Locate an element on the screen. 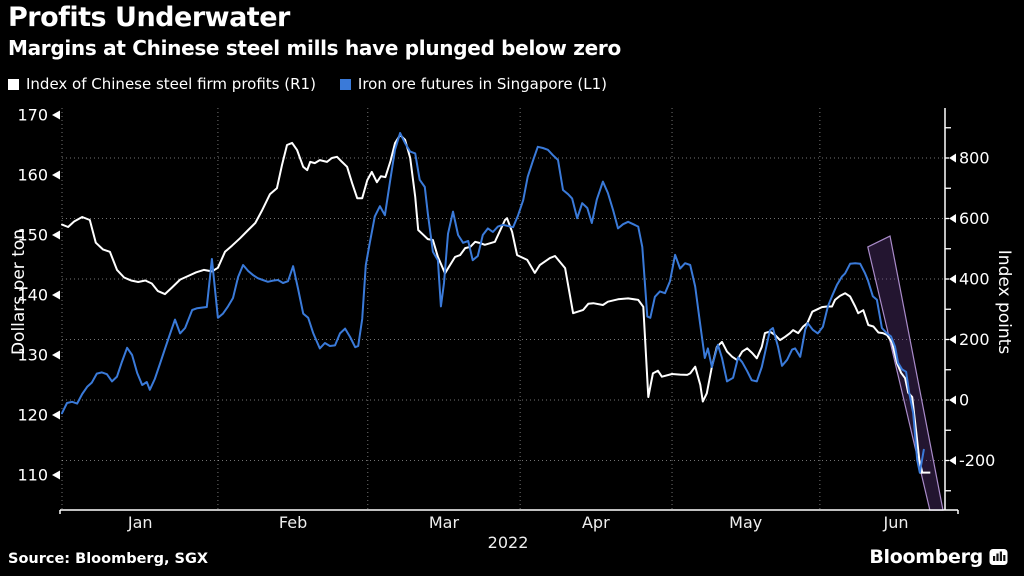 This screenshot has width=1024, height=576. x-axis-month-label: Feb is located at coordinates (293, 522).